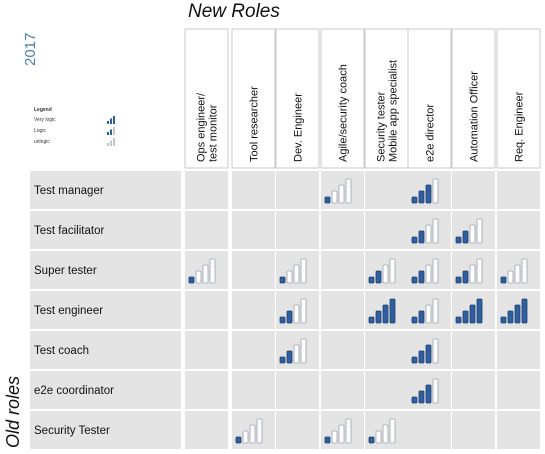 The height and width of the screenshot is (454, 545). I want to click on row-label: Super tester, so click(65, 271).